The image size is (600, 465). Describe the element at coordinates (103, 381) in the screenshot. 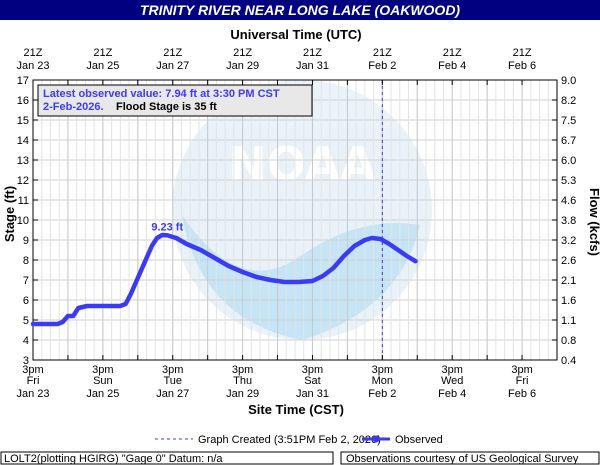

I see `local-tick-day: Sun` at that location.